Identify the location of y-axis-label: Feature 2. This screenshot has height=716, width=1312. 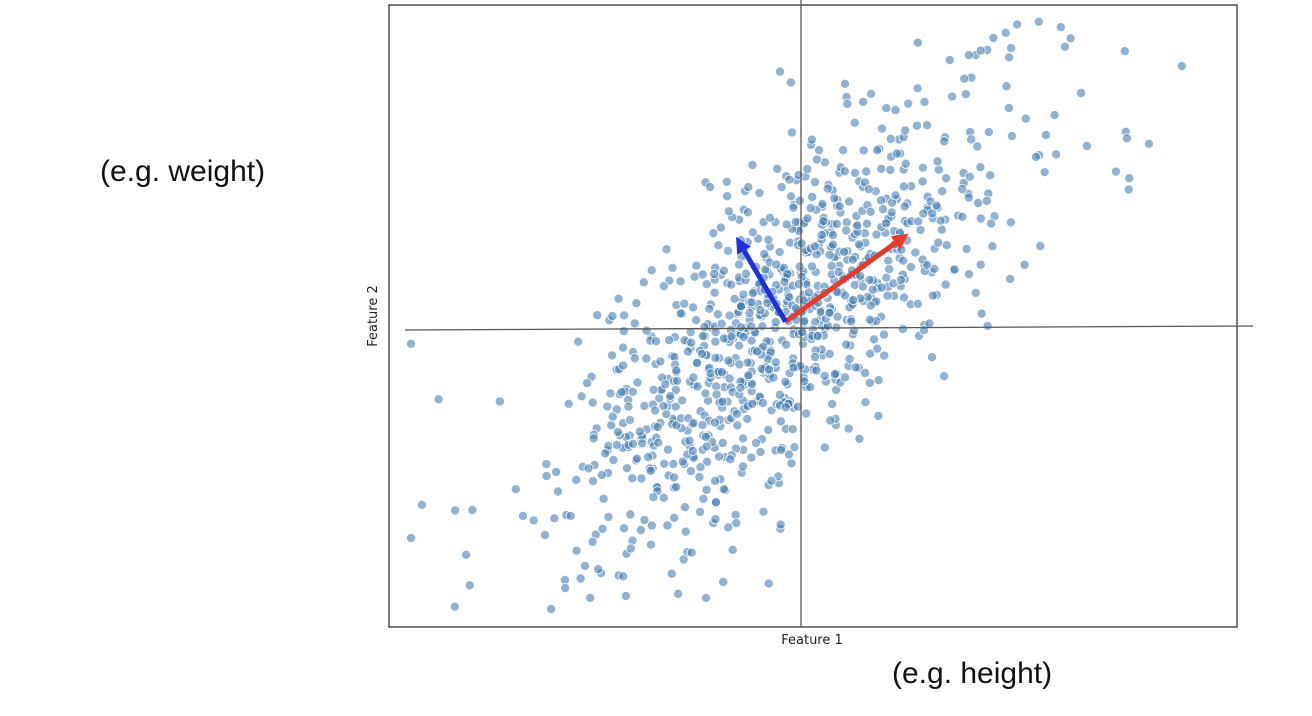
(373, 316).